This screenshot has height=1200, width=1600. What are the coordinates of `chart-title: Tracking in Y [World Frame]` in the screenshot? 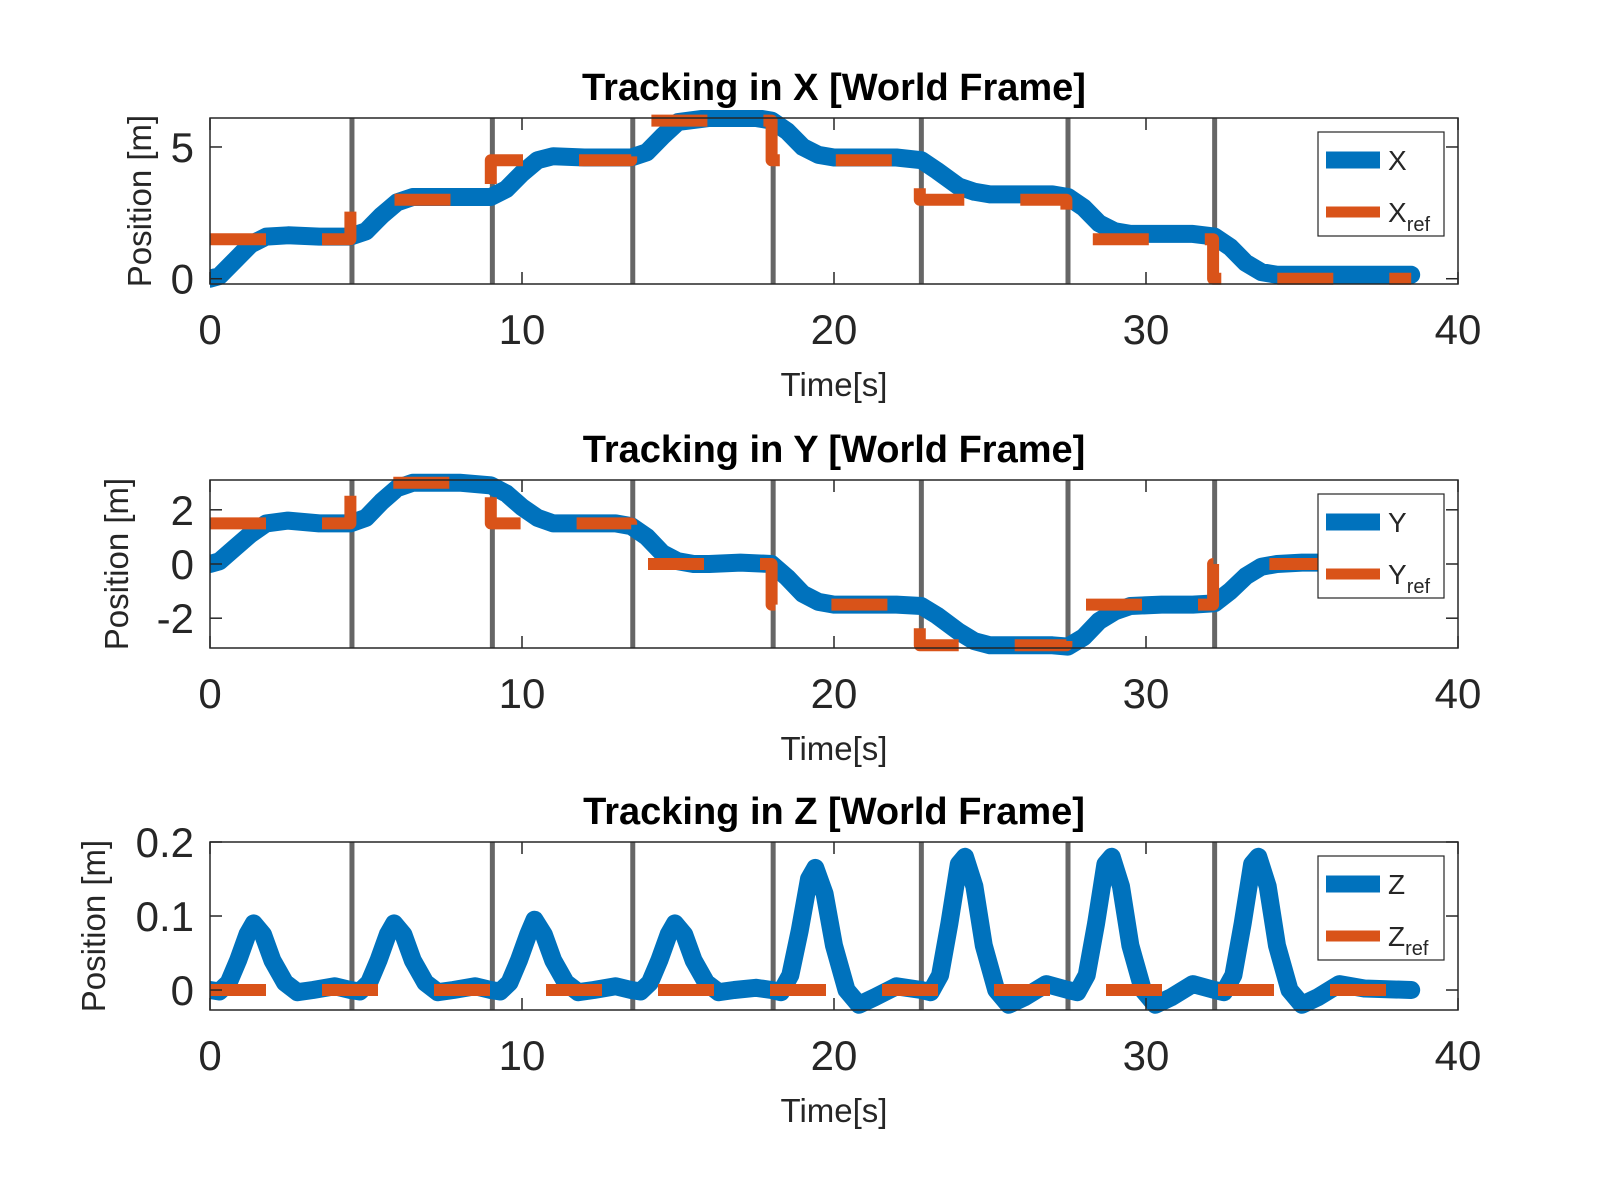 It's located at (834, 450).